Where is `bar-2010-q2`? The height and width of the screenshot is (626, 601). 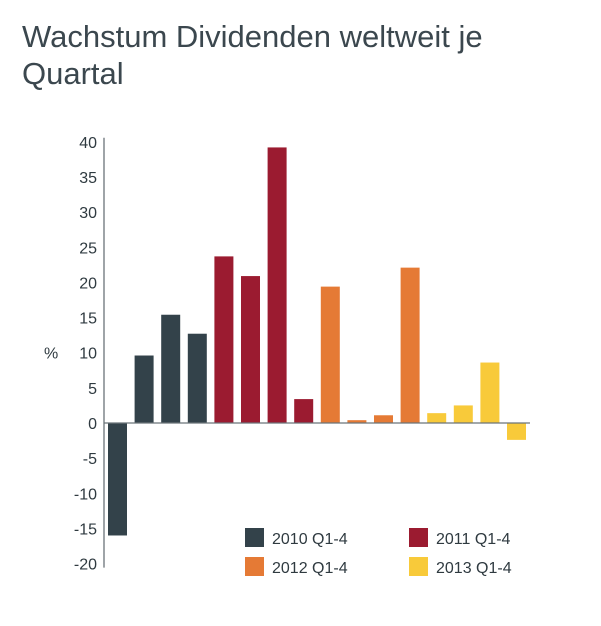 bar-2010-q2 is located at coordinates (144, 389).